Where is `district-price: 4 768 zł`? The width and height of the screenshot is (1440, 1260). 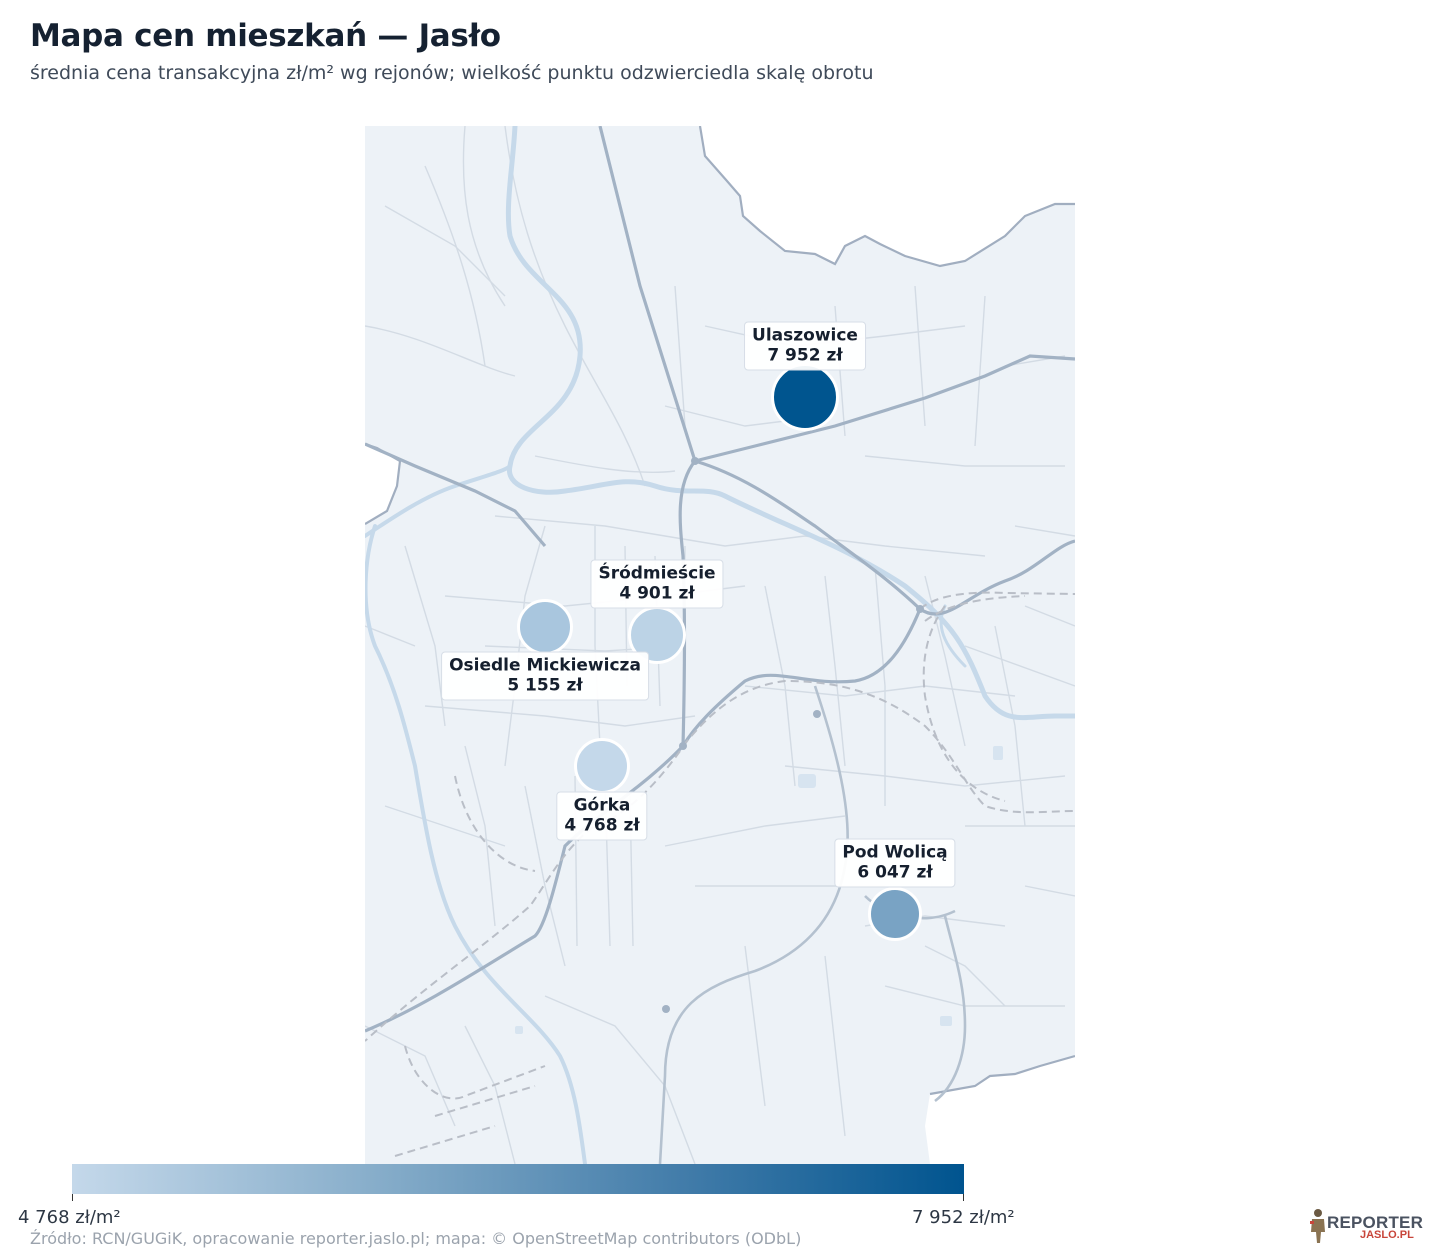
district-price: 4 768 zł is located at coordinates (602, 825).